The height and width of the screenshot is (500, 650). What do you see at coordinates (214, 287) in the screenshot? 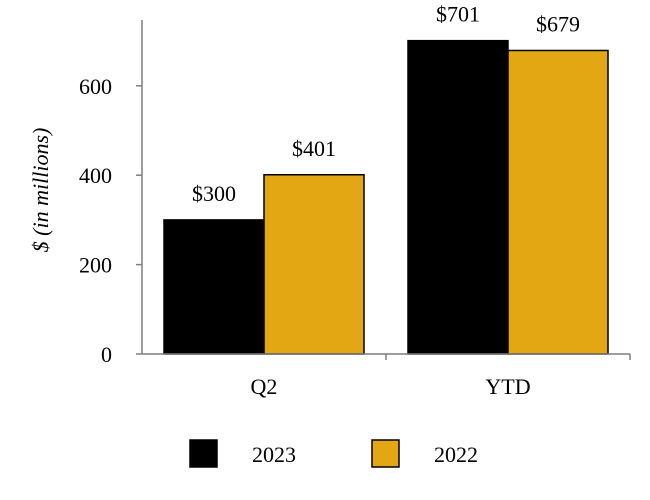
I see `bar-q2-2023` at bounding box center [214, 287].